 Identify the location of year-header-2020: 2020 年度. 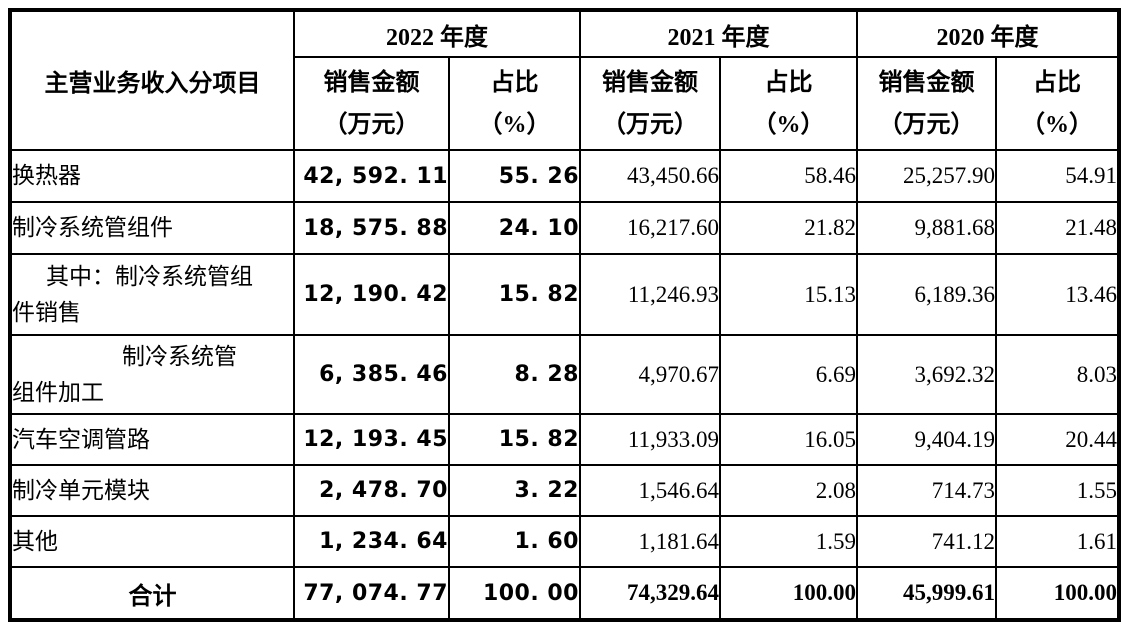
(988, 33).